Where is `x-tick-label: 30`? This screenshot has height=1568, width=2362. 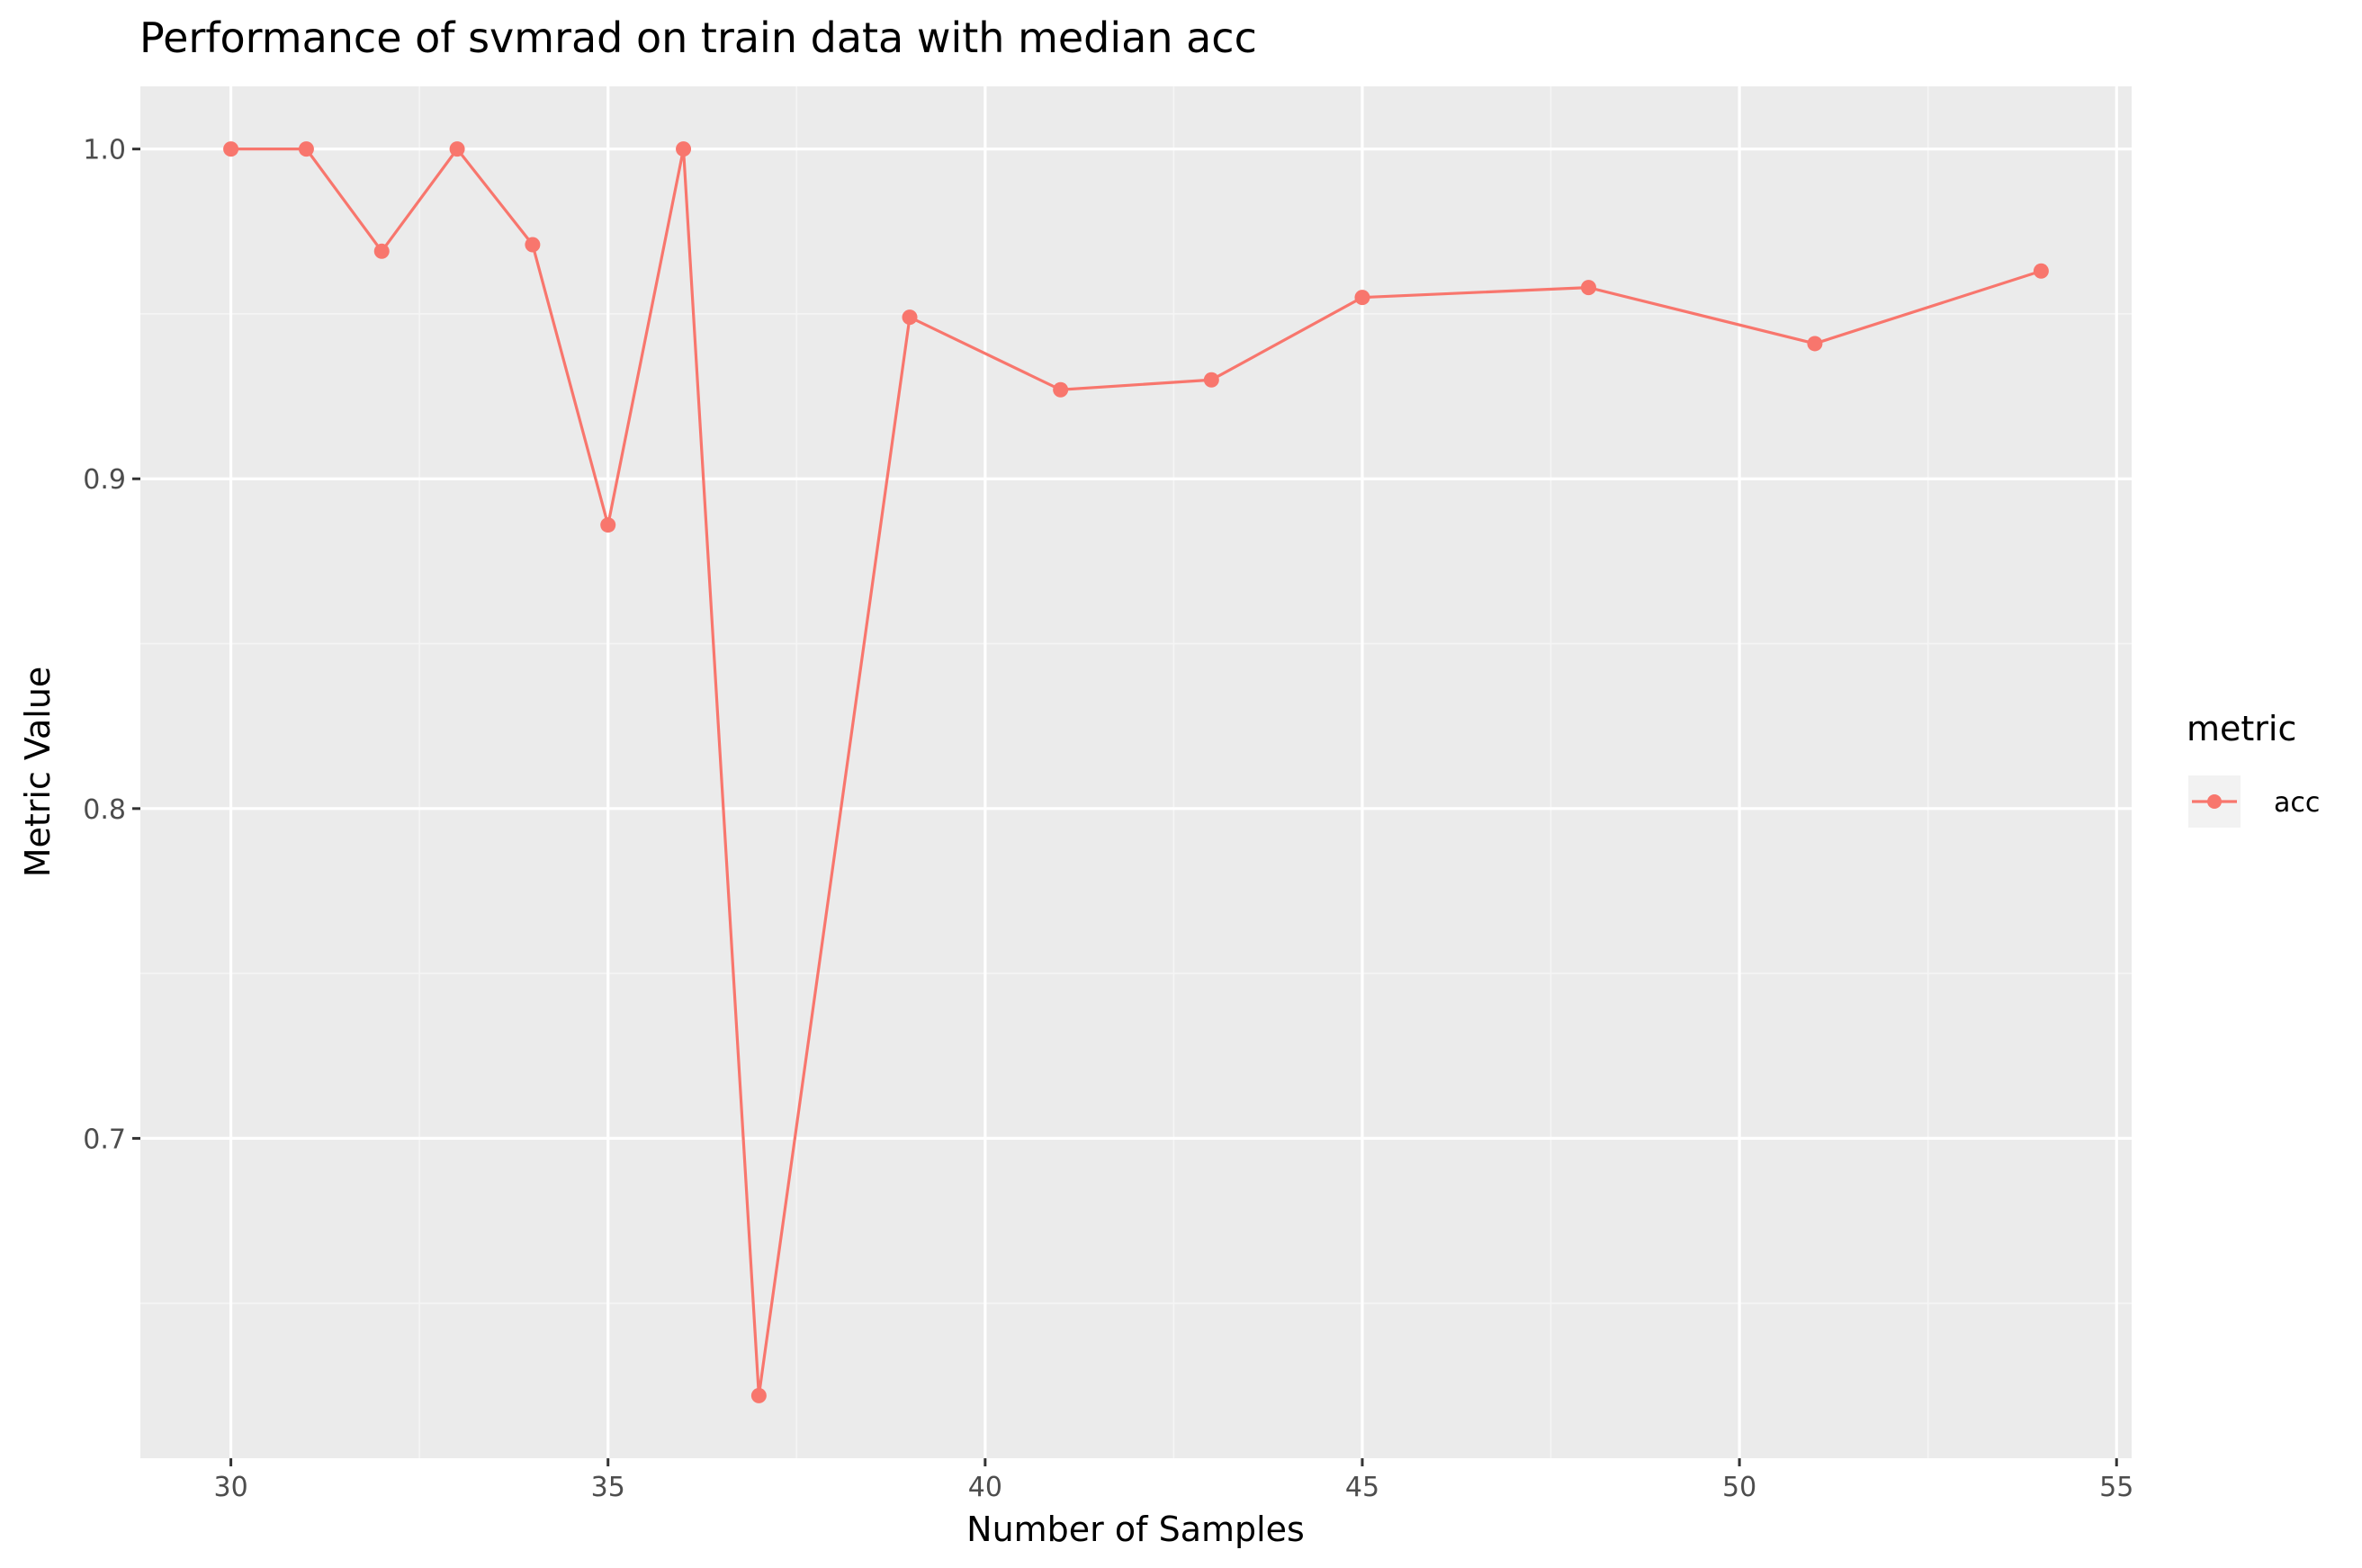 x-tick-label: 30 is located at coordinates (230, 1487).